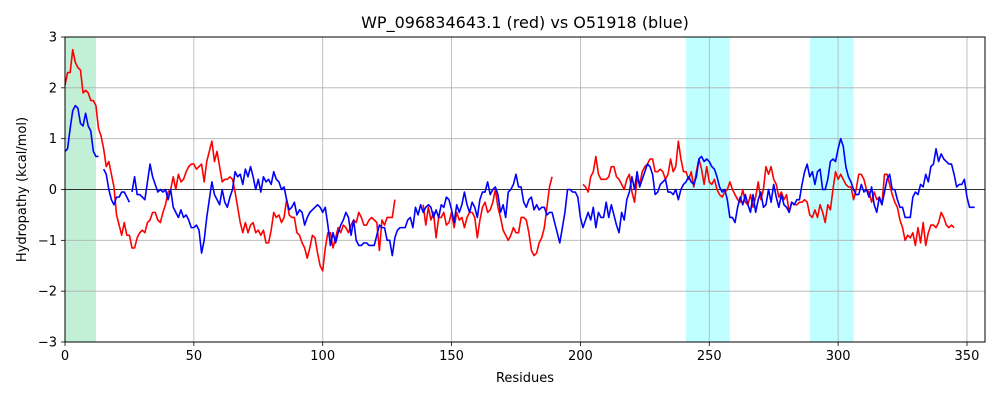 Image resolution: width=1000 pixels, height=400 pixels. I want to click on chart-title: WP_096834643.1 (red) vs O51918 (blue), so click(525, 23).